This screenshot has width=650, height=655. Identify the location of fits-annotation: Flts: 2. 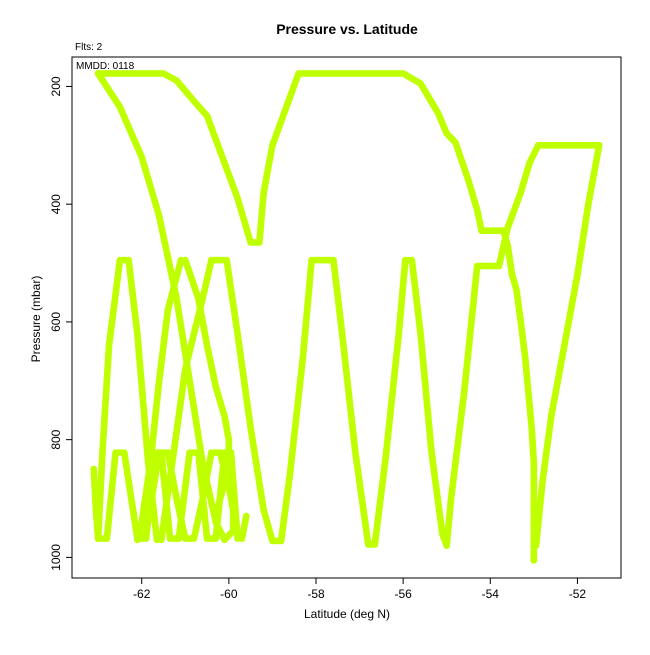
(89, 47).